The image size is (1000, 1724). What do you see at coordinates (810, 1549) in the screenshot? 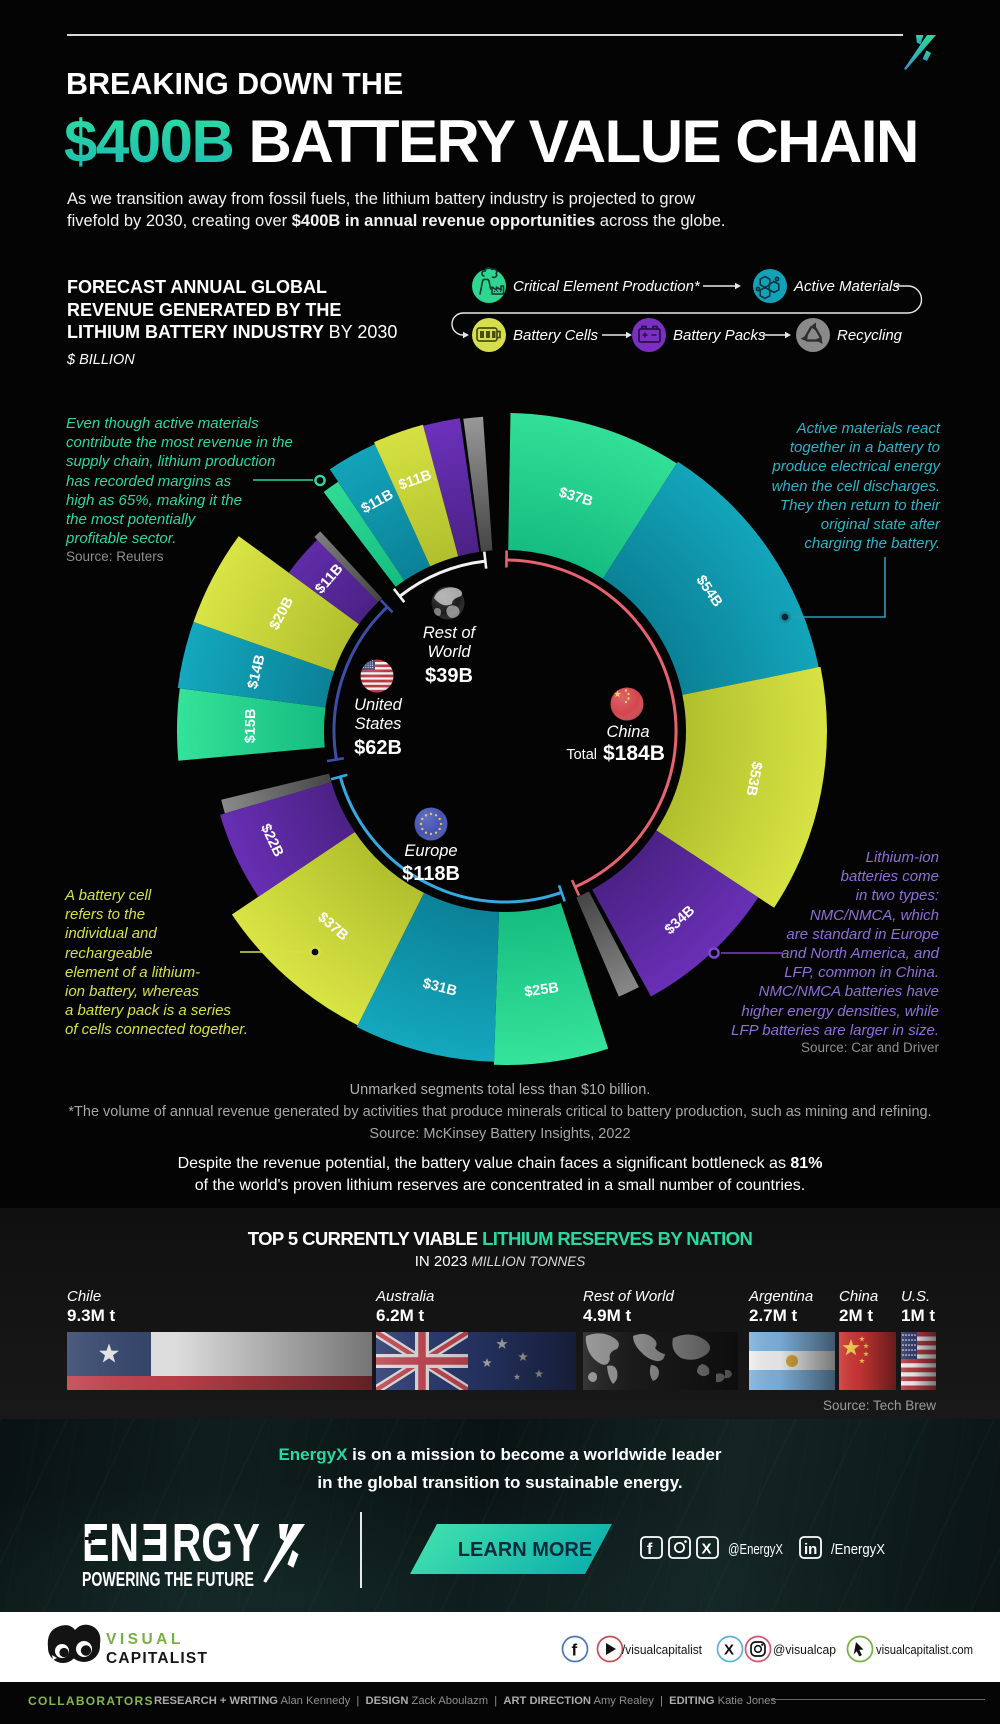
I see `svg-text: in` at bounding box center [810, 1549].